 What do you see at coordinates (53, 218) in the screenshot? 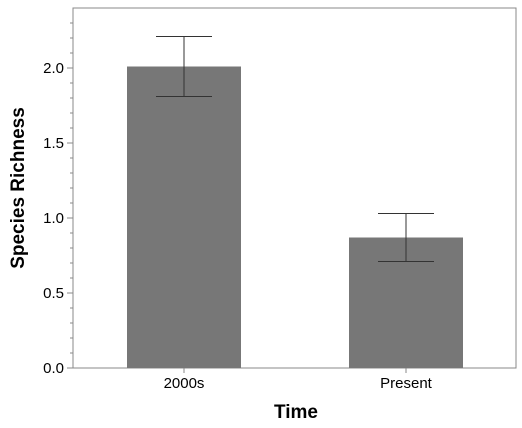
I see `y-tick-label: 1.0` at bounding box center [53, 218].